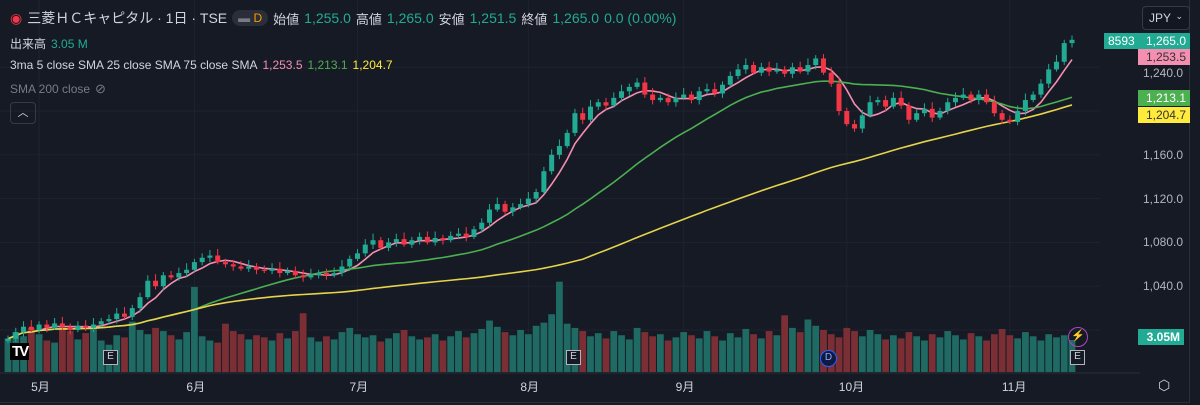 This screenshot has width=1200, height=405. What do you see at coordinates (100, 88) in the screenshot?
I see `eye-hidden-icon: ⊘` at bounding box center [100, 88].